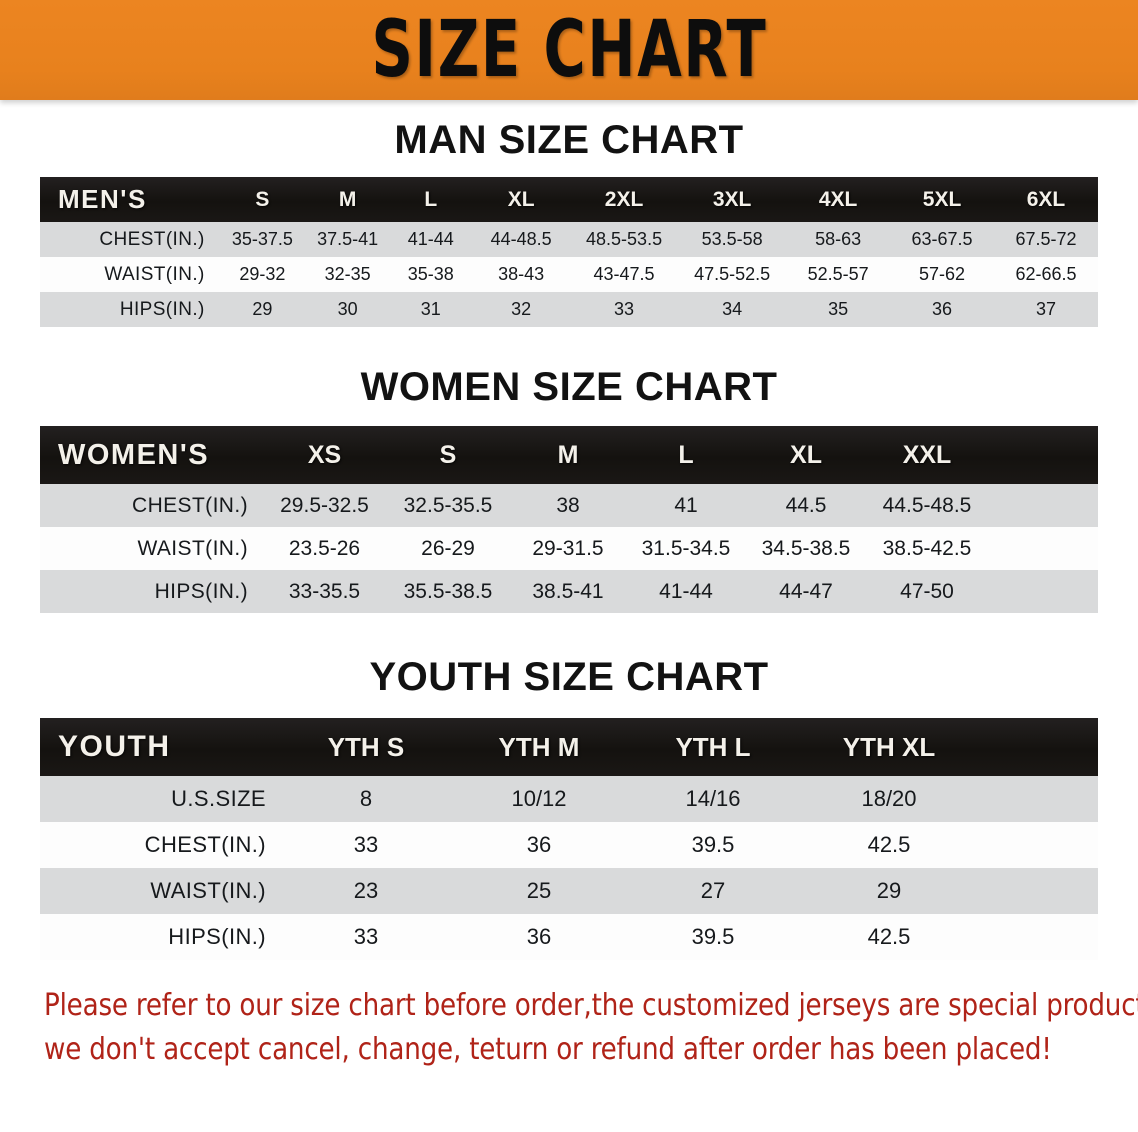 The image size is (1138, 1132). I want to click on women-cell-0-2: 38, so click(568, 505).